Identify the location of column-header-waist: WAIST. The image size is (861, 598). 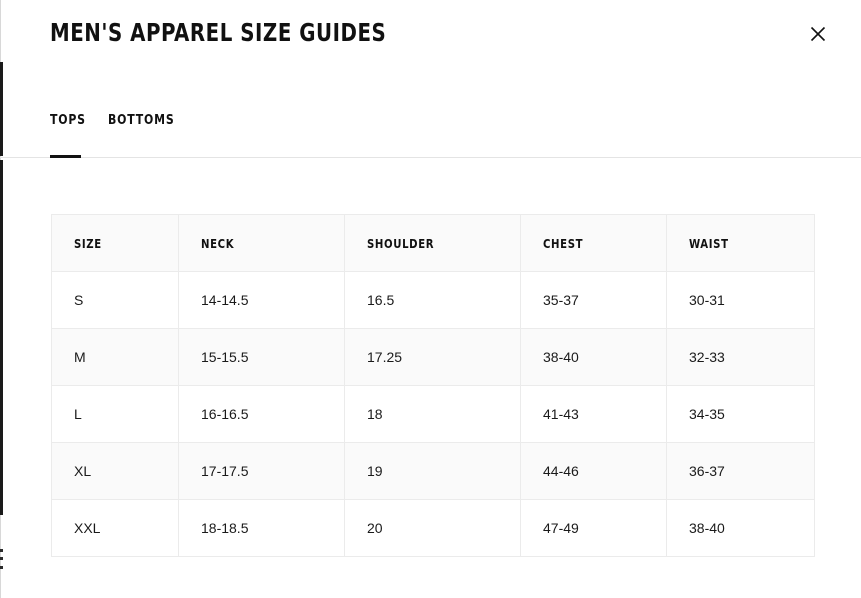
(740, 243).